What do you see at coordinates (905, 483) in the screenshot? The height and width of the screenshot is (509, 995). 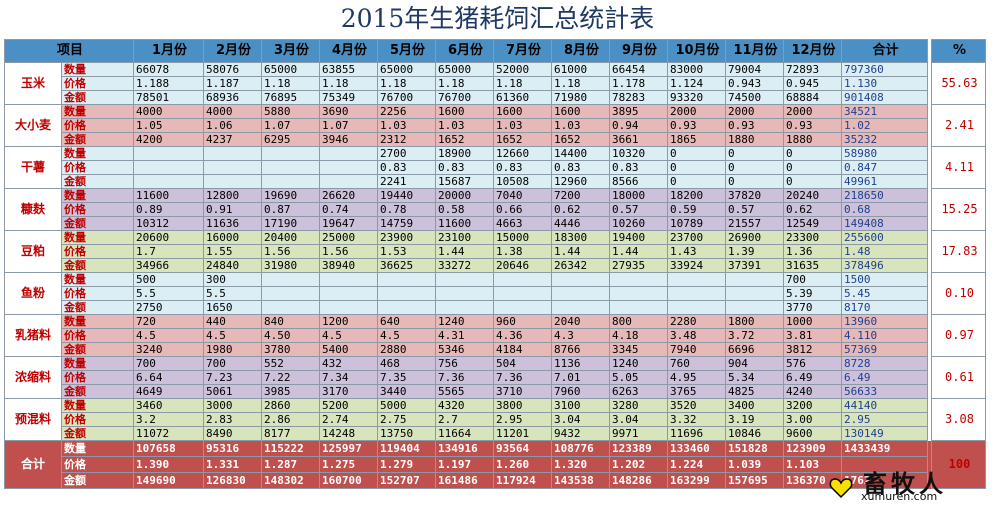 I see `logo-name: 畜牧人` at bounding box center [905, 483].